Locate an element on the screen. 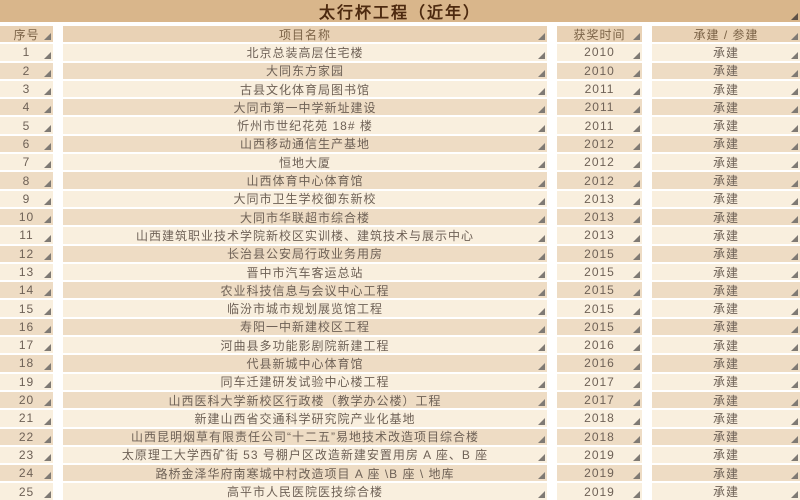 The width and height of the screenshot is (800, 500). table-cell-index: 9 is located at coordinates (26, 198).